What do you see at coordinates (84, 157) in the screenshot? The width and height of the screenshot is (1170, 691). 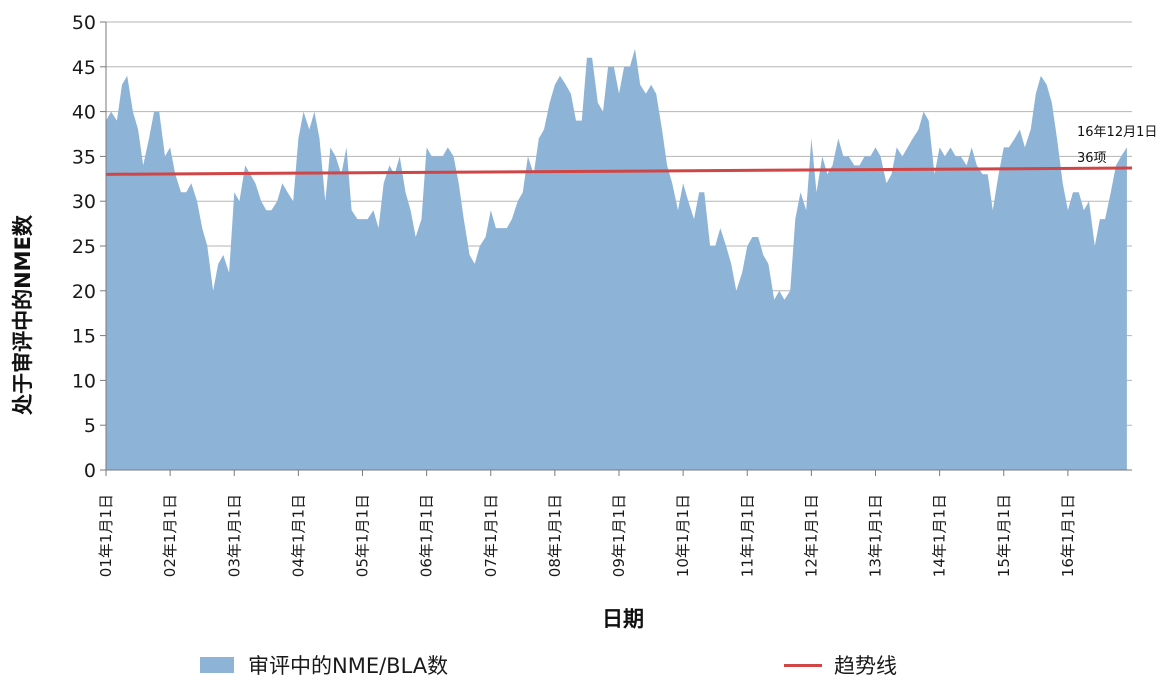 I see `y-tick-label: 35` at bounding box center [84, 157].